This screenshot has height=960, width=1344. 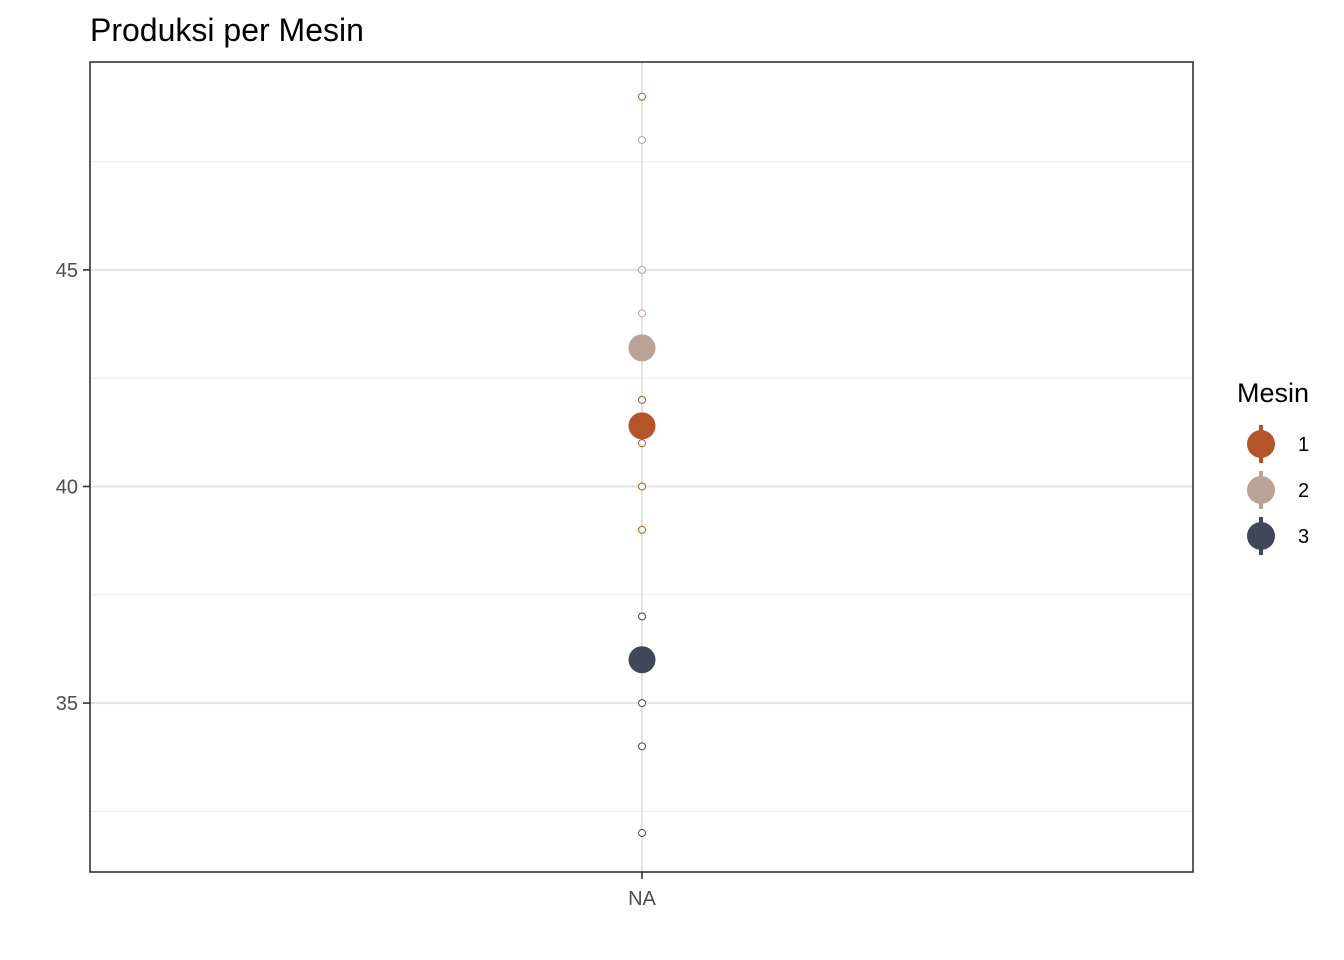 What do you see at coordinates (1273, 393) in the screenshot?
I see `legend-title: Mesin` at bounding box center [1273, 393].